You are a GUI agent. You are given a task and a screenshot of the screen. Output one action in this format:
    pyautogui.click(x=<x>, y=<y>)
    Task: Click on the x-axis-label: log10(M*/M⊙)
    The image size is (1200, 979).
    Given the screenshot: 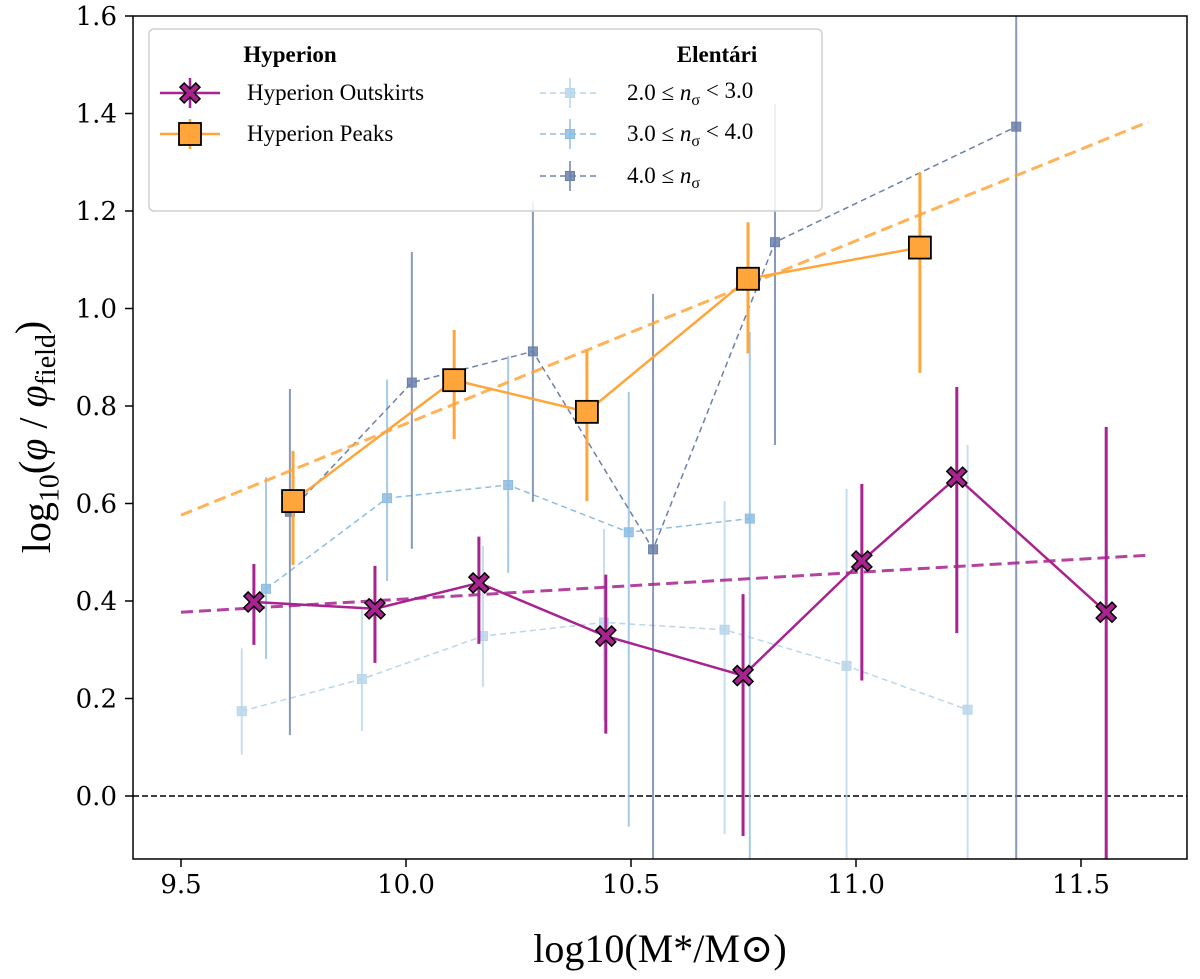 What is the action you would take?
    pyautogui.click(x=660, y=948)
    